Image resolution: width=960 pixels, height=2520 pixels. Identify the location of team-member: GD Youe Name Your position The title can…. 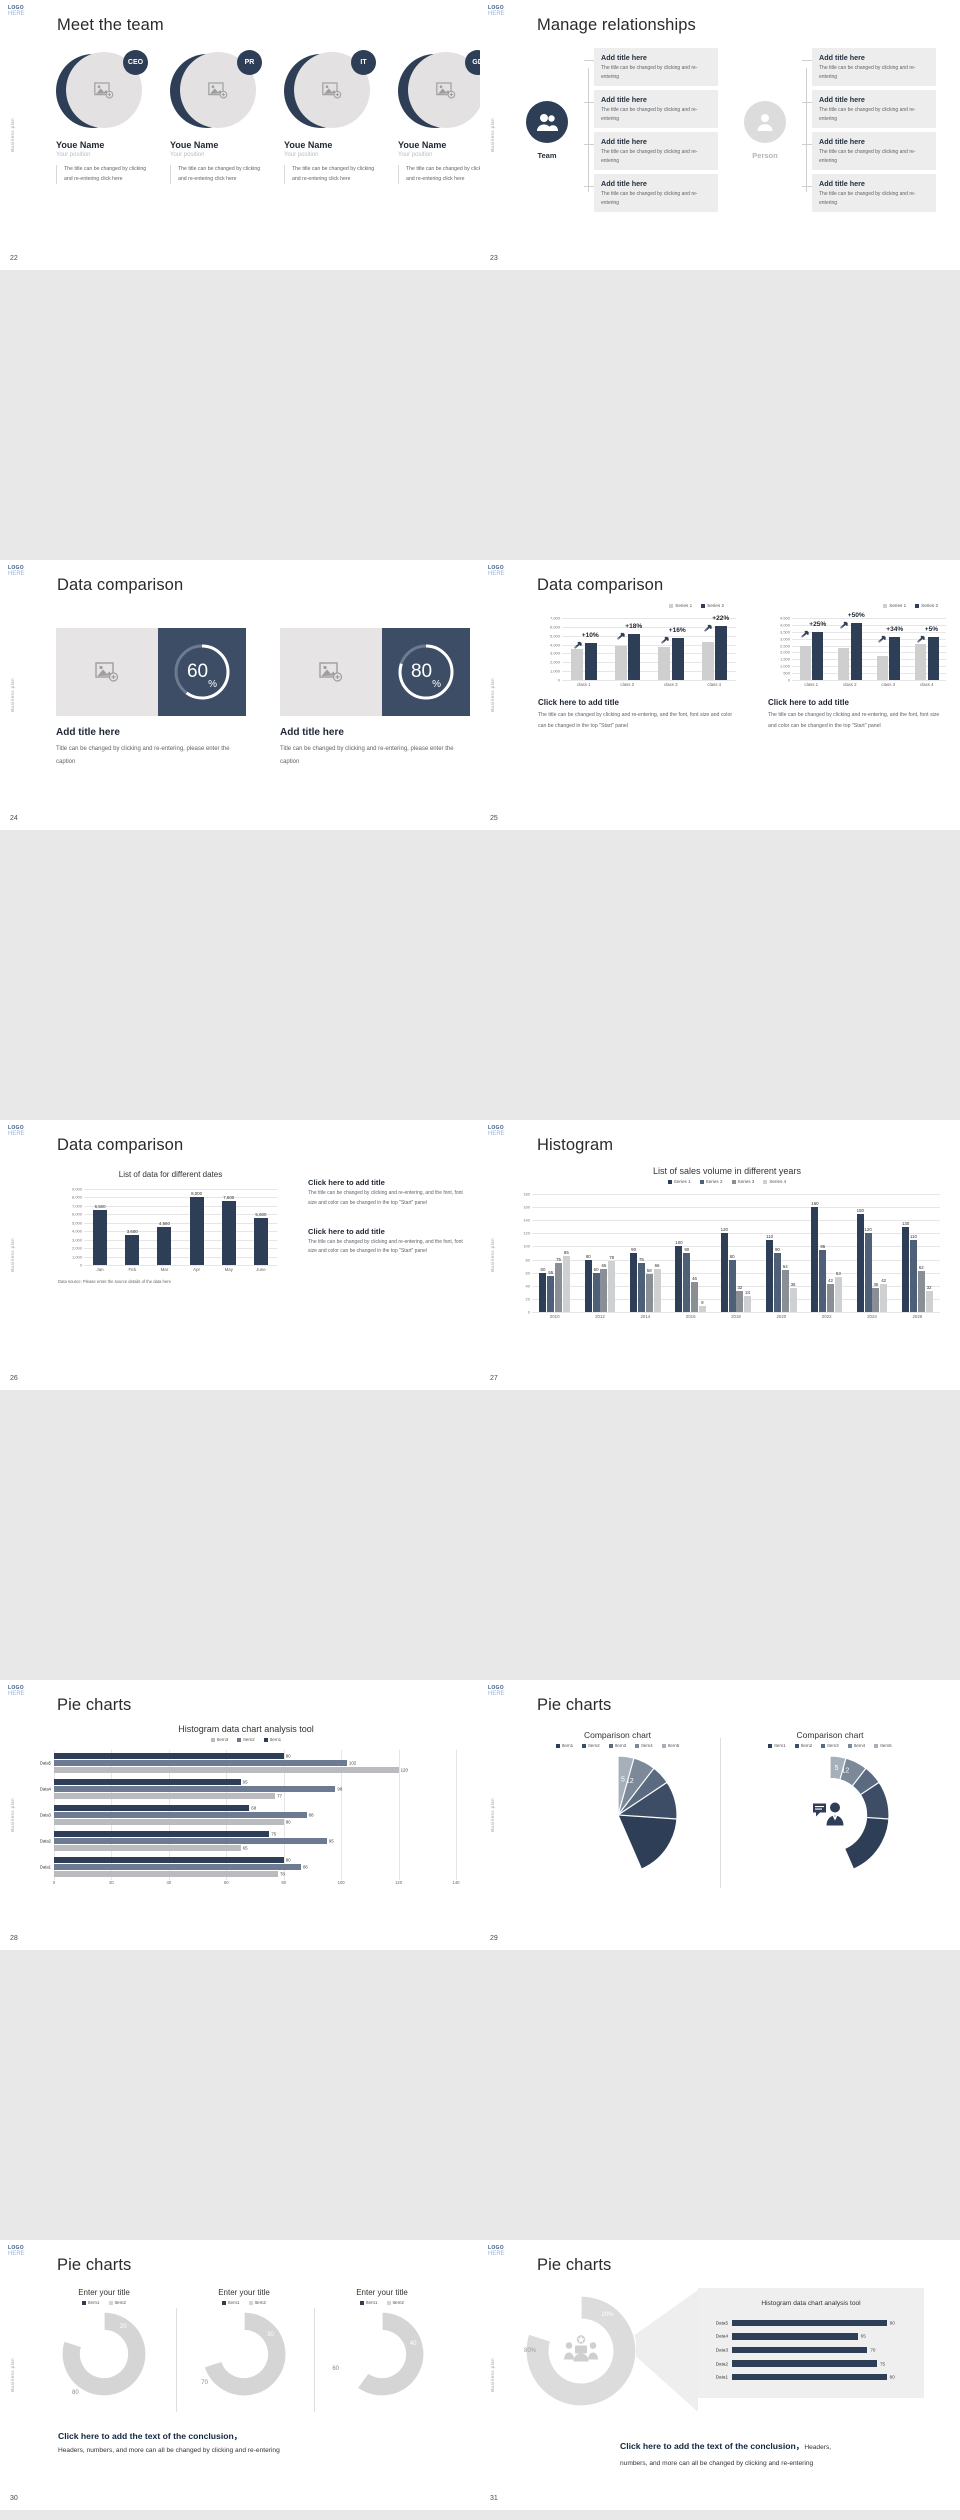
(439, 117).